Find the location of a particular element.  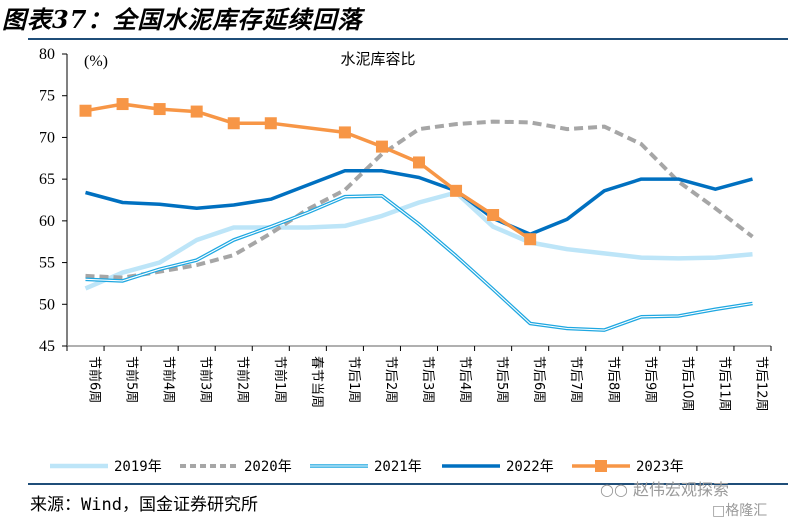

x-tick-label: 节后8周 is located at coordinates (612, 379).